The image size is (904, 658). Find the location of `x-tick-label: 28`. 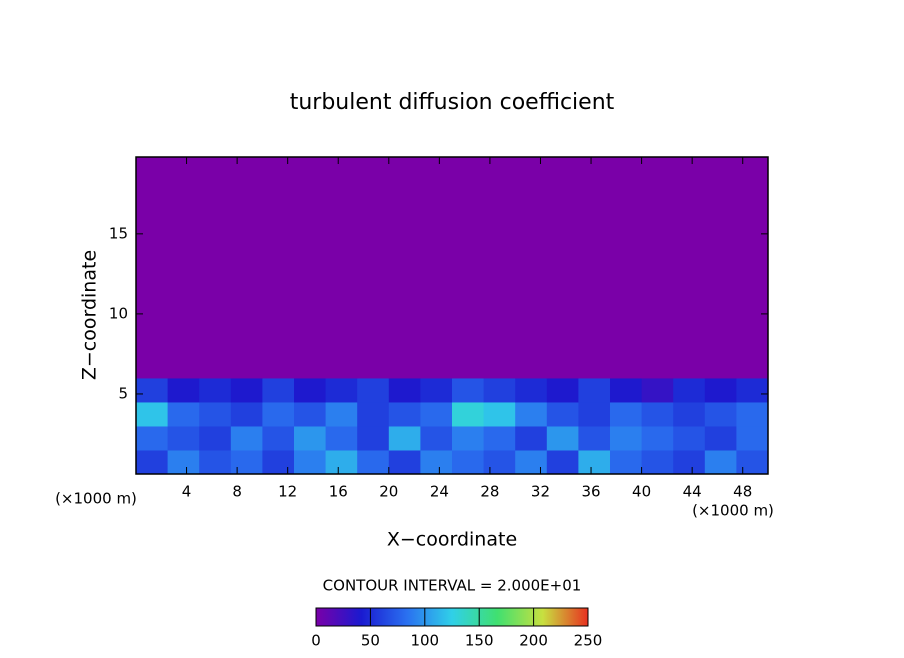

x-tick-label: 28 is located at coordinates (489, 492).